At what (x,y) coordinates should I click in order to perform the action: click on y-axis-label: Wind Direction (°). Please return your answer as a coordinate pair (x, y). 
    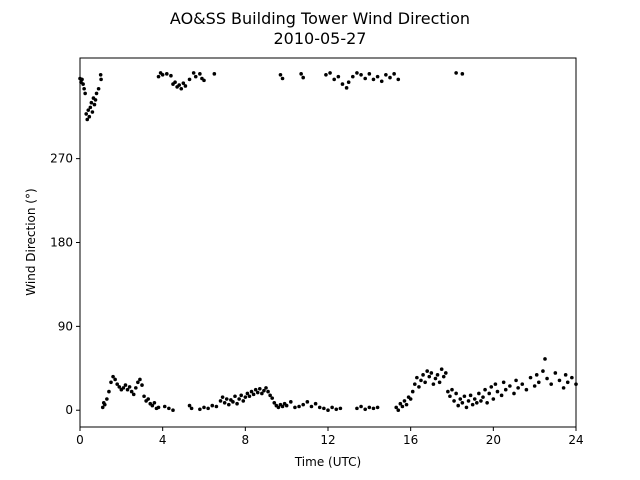
    Looking at the image, I should click on (31, 241).